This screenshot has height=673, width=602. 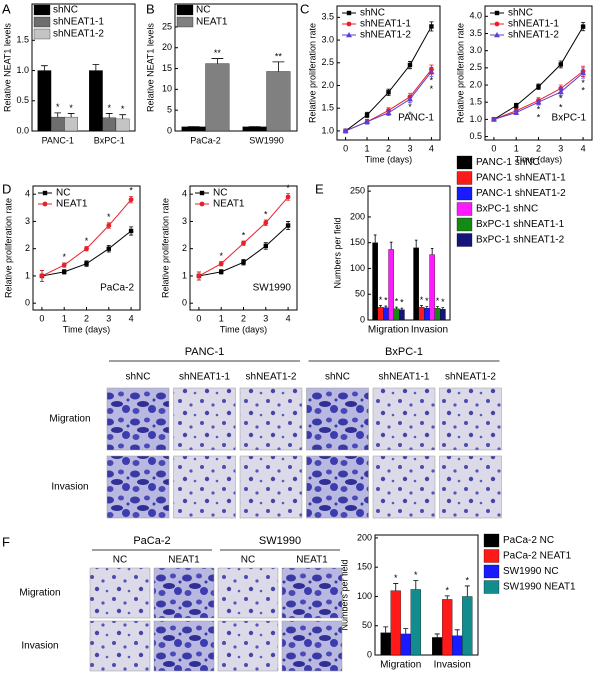 What do you see at coordinates (364, 567) in the screenshot?
I see `y-tick-label: 150` at bounding box center [364, 567].